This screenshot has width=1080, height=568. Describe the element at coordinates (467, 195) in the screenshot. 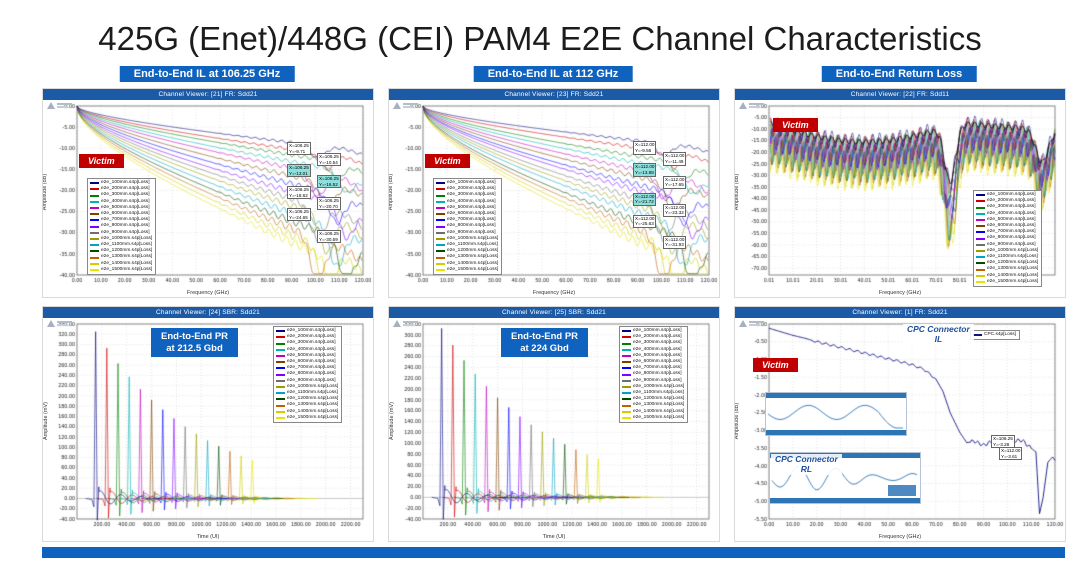

I see `legend-item: e2e_300mm.s4p[Loss]` at that location.